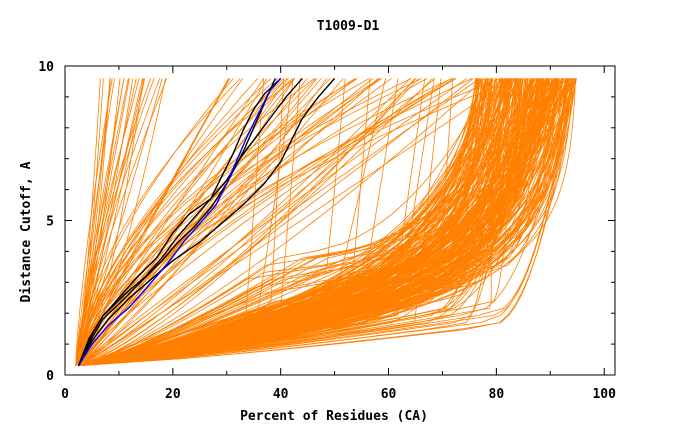 Image resolution: width=680 pixels, height=440 pixels. What do you see at coordinates (281, 394) in the screenshot?
I see `x-tick-label: 40` at bounding box center [281, 394].